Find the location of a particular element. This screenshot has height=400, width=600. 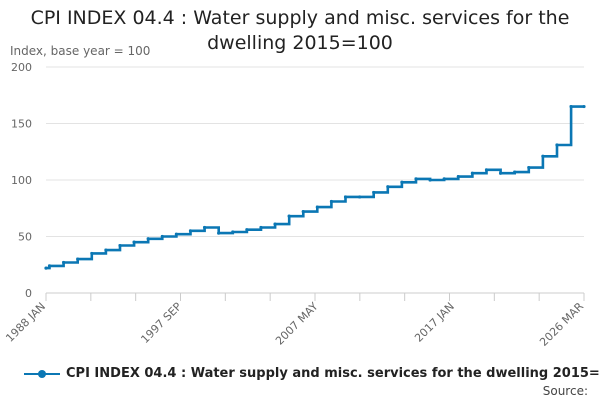

x-tick-label: 1988 JAN is located at coordinates (25, 322).